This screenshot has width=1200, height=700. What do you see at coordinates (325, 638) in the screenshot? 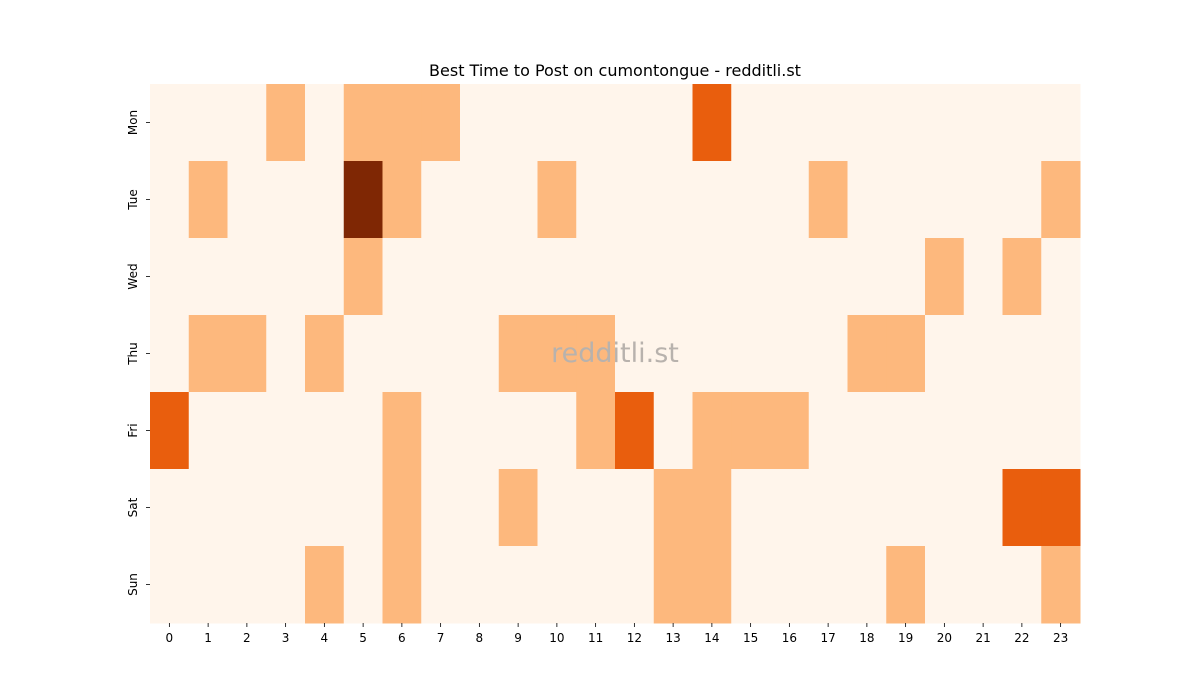
I see `x-tick-label-4: 4` at bounding box center [325, 638].